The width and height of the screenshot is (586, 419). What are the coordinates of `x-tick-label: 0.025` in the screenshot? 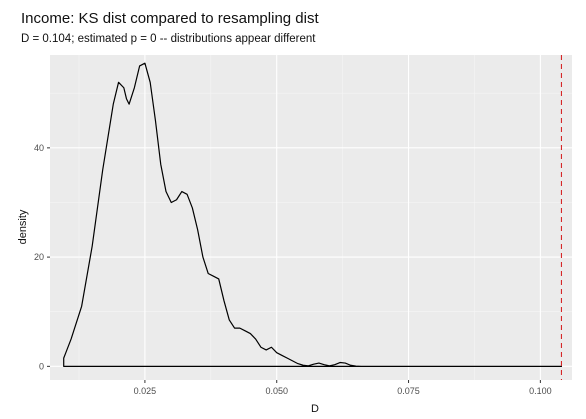 It's located at (145, 391).